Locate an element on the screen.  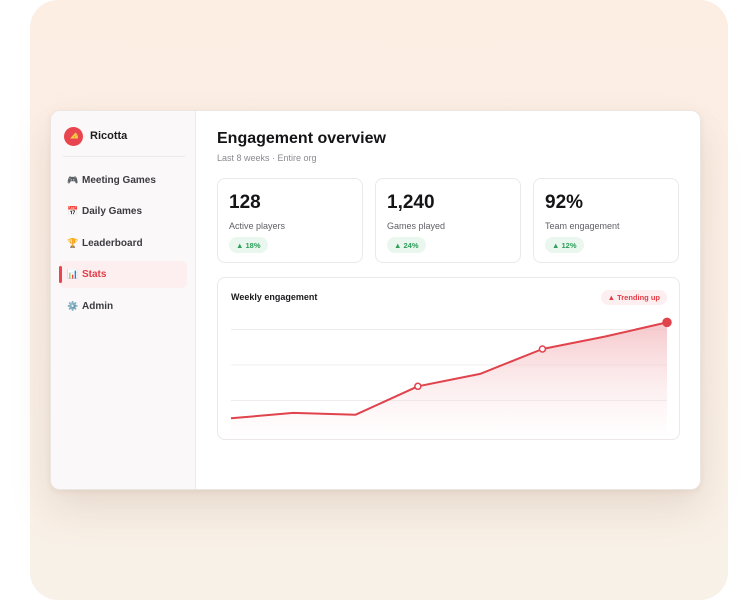
sidebar-item-daily-games: 📅 Daily Games is located at coordinates (123, 211).